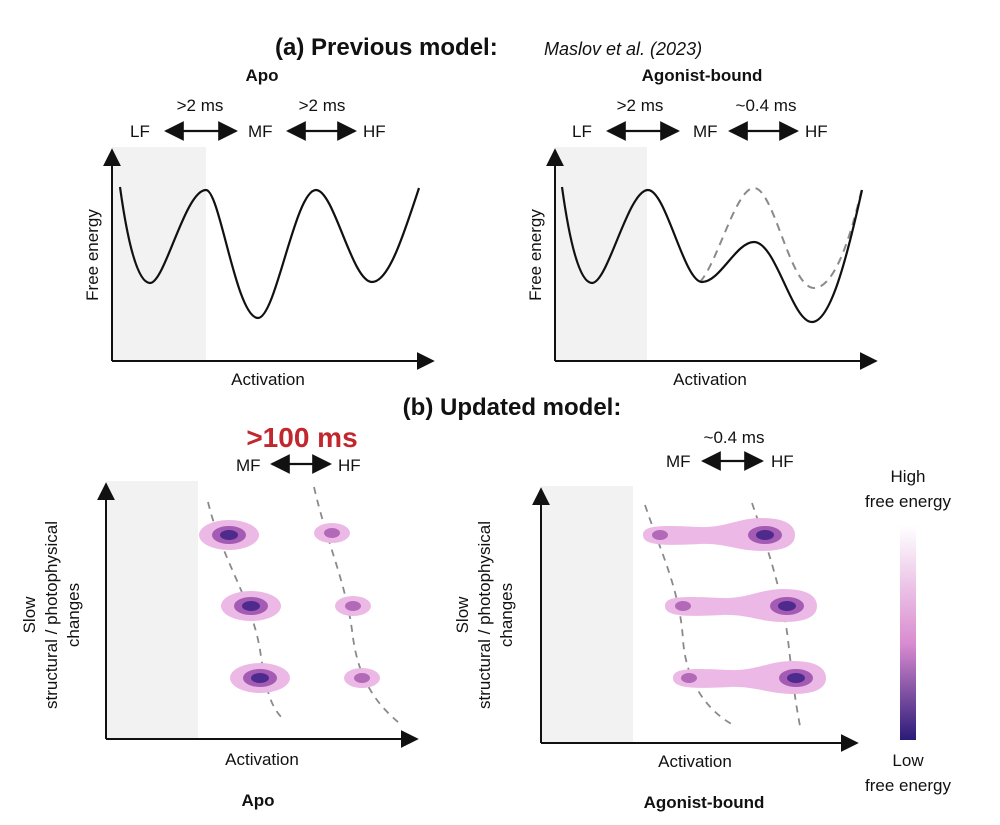  What do you see at coordinates (908, 476) in the screenshot?
I see `colorbar-high-label-line1: High` at bounding box center [908, 476].